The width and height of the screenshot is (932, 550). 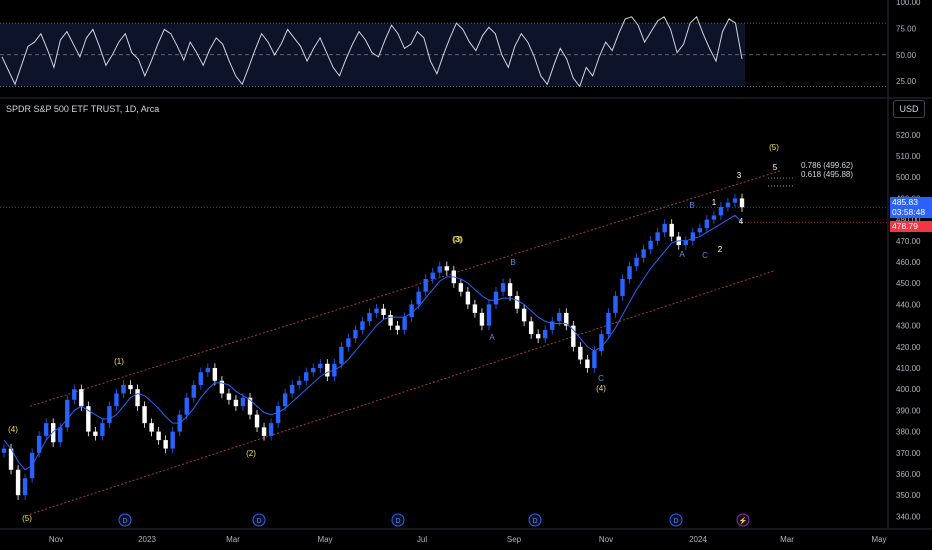 What do you see at coordinates (909, 212) in the screenshot?
I see `bar-countdown: 03:58:48` at bounding box center [909, 212].